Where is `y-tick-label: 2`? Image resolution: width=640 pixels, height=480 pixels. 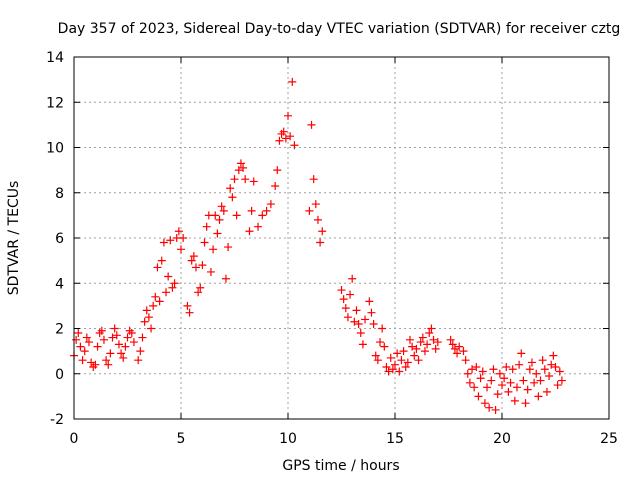
y-tick-label: 2 is located at coordinates (59, 330).